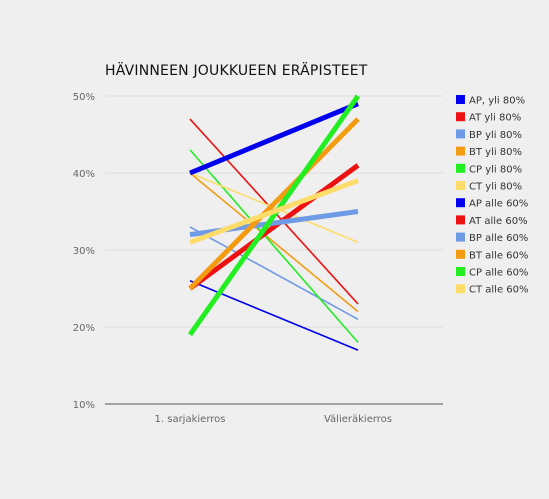 The image size is (549, 499). I want to click on legend-entry-label: AT alle 60%, so click(498, 221).